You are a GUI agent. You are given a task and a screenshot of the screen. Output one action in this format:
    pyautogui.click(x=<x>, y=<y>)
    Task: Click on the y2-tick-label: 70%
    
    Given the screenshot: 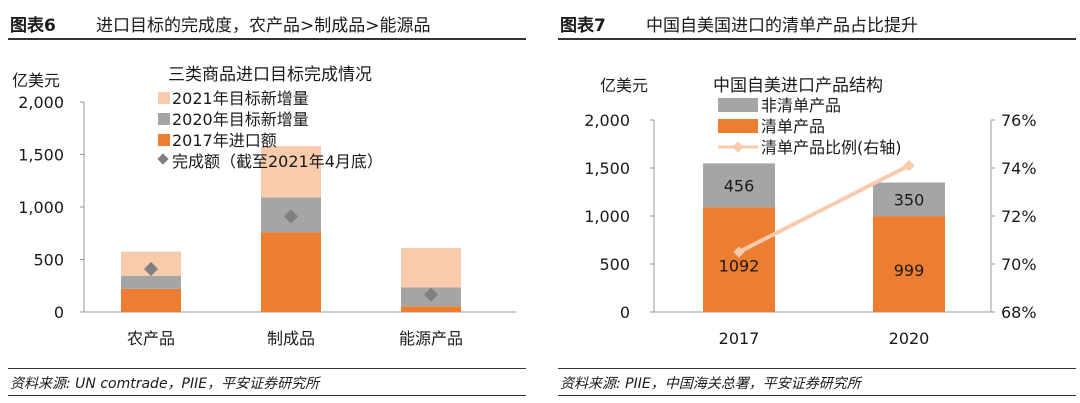 What is the action you would take?
    pyautogui.click(x=1019, y=264)
    